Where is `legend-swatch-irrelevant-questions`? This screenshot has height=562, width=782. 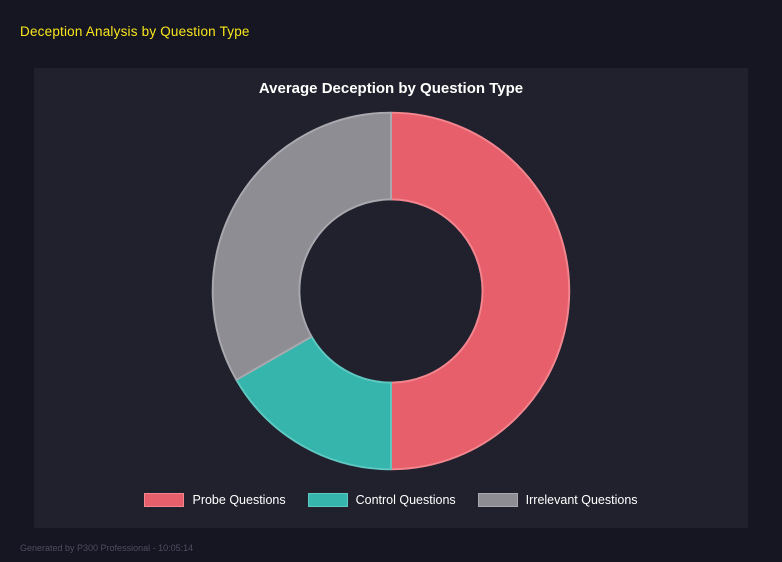
legend-swatch-irrelevant-questions is located at coordinates (497, 500).